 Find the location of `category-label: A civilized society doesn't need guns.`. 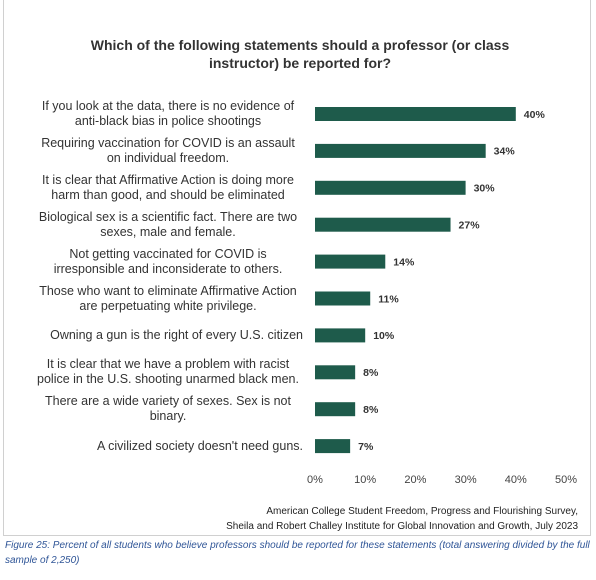

category-label: A civilized society doesn't need guns. is located at coordinates (200, 445).